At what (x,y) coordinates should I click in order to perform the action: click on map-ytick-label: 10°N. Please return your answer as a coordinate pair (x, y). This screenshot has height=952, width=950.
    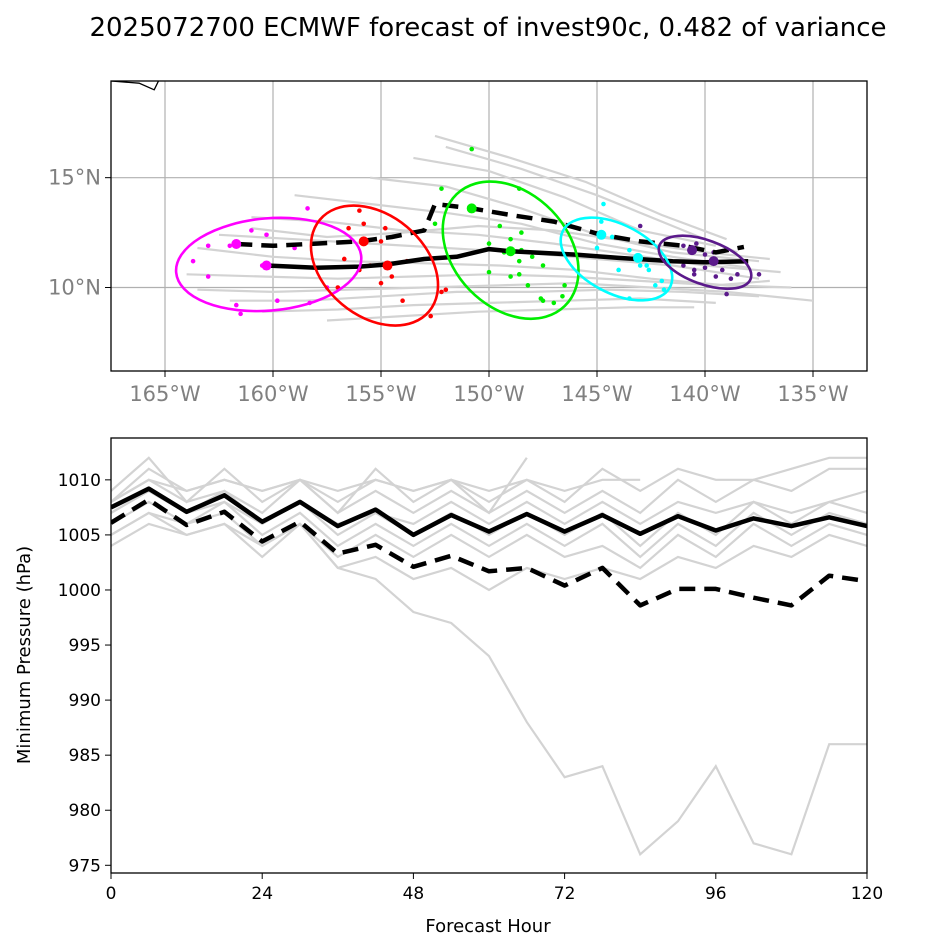
    Looking at the image, I should click on (74, 288).